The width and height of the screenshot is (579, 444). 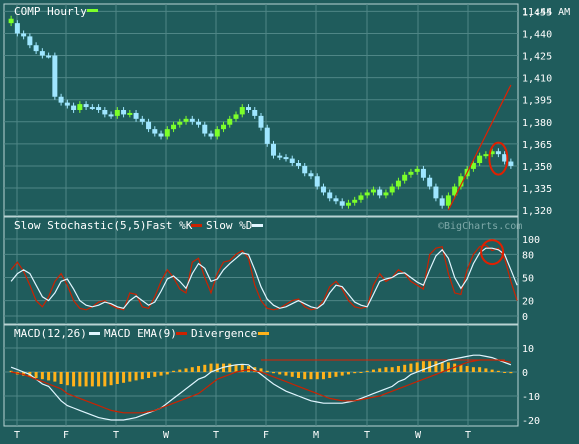 I want to click on macd-legend-ema: MACD EMA(9), so click(x=140, y=333).